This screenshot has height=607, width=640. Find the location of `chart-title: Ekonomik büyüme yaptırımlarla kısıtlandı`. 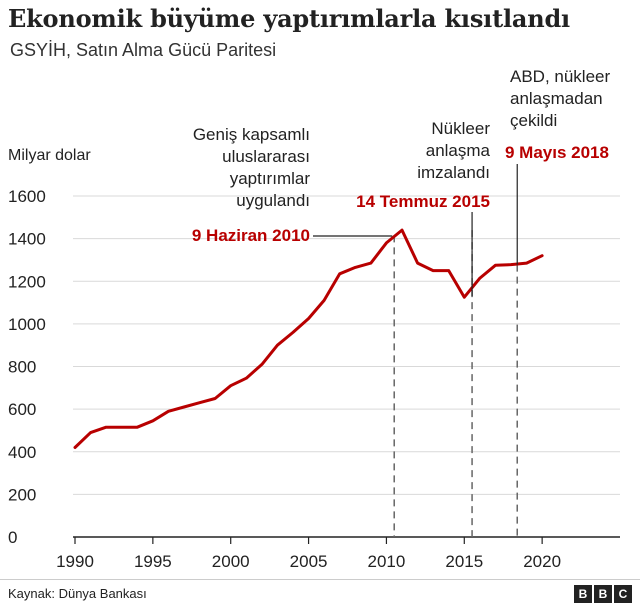

chart-title: Ekonomik büyüme yaptırımlarla kısıtlandı is located at coordinates (289, 18).